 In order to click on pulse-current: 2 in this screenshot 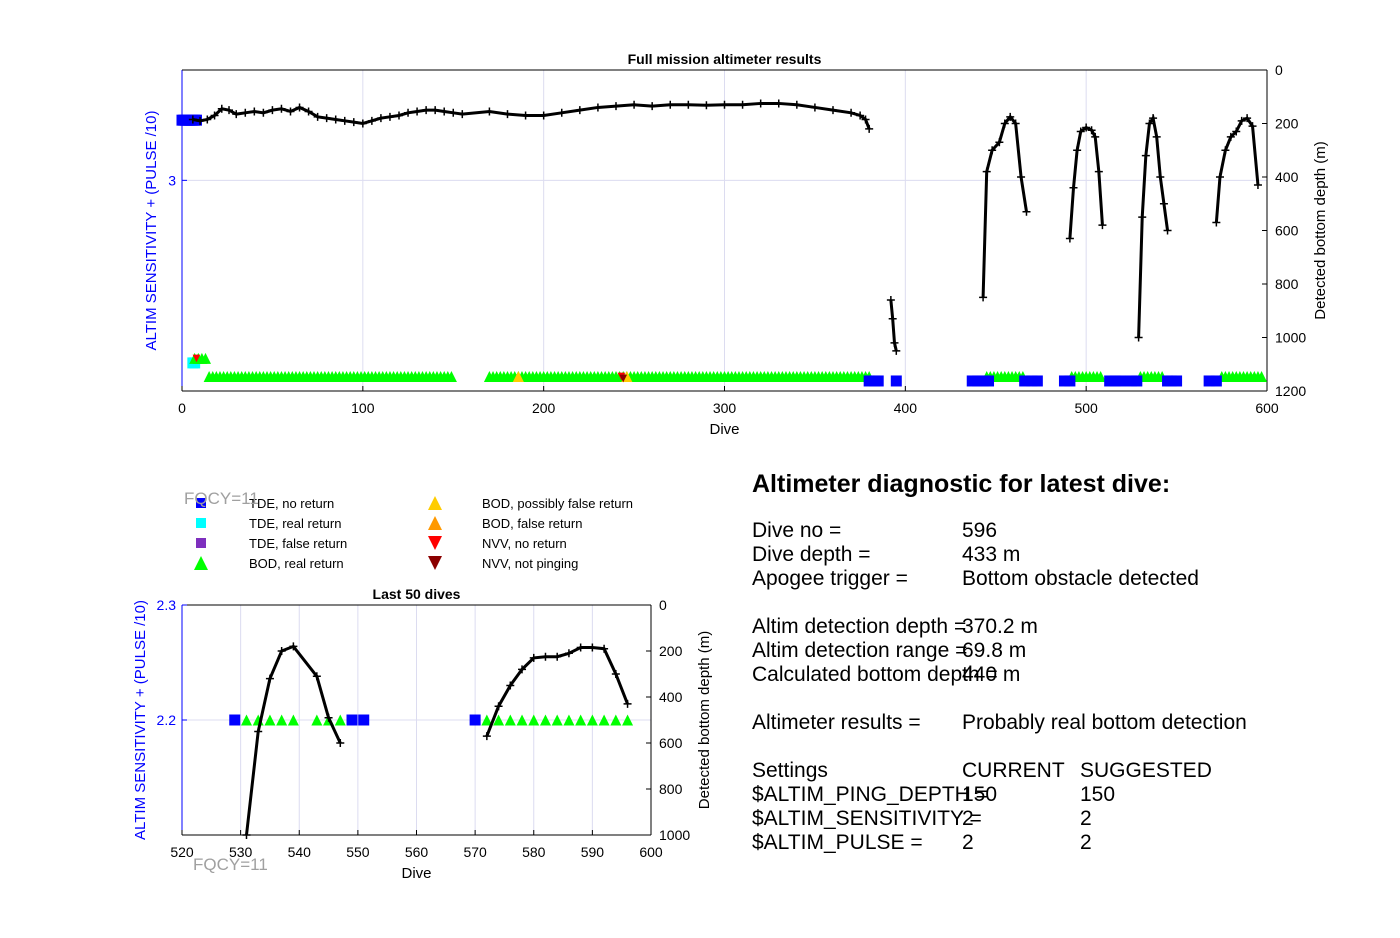, I will do `click(968, 842)`.